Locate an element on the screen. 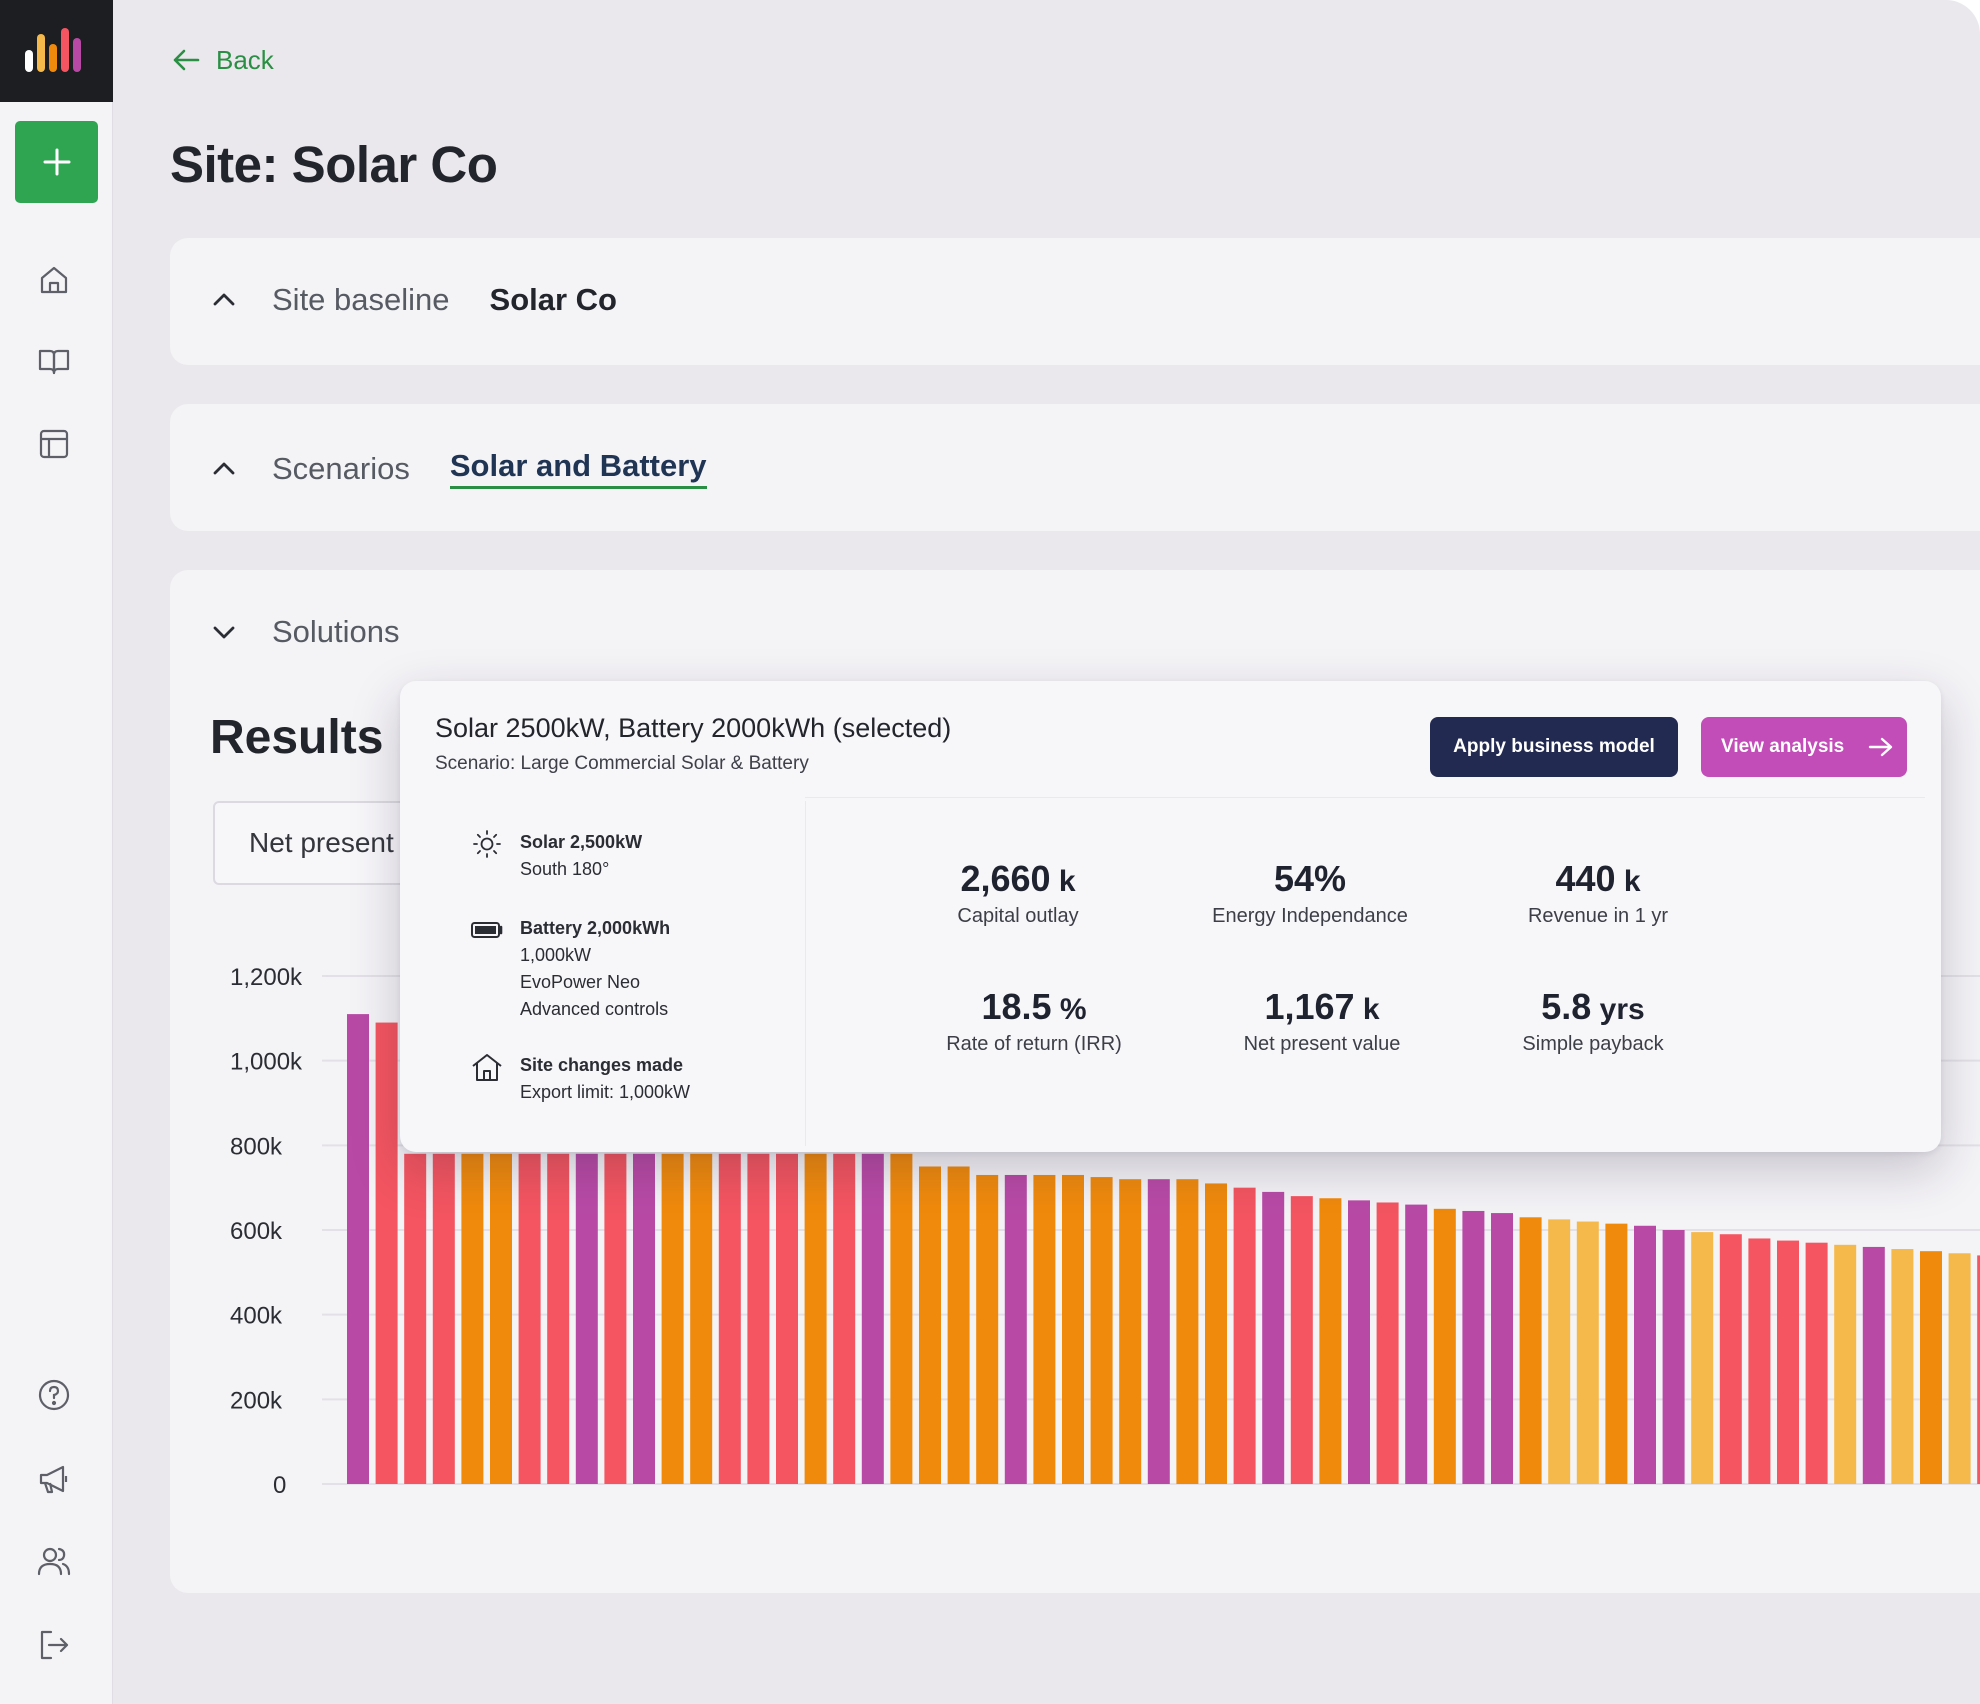 The image size is (1980, 1704). book-icon is located at coordinates (54, 362).